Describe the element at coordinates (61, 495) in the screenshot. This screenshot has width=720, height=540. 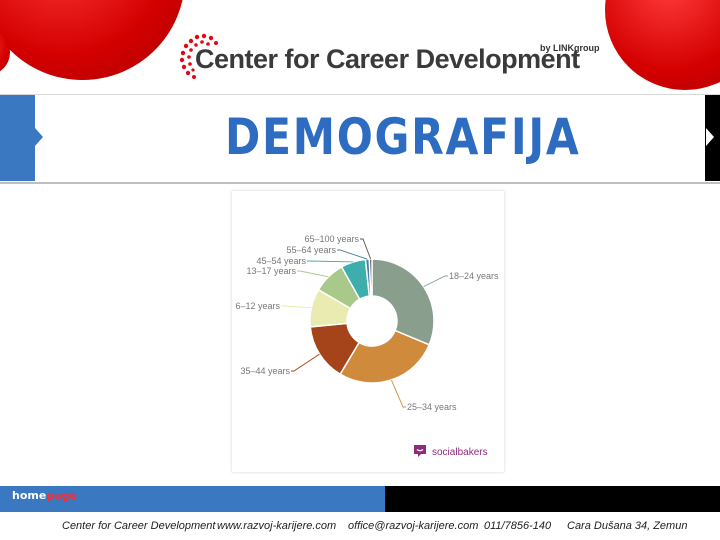
I see `homepage-logo-part: page` at that location.